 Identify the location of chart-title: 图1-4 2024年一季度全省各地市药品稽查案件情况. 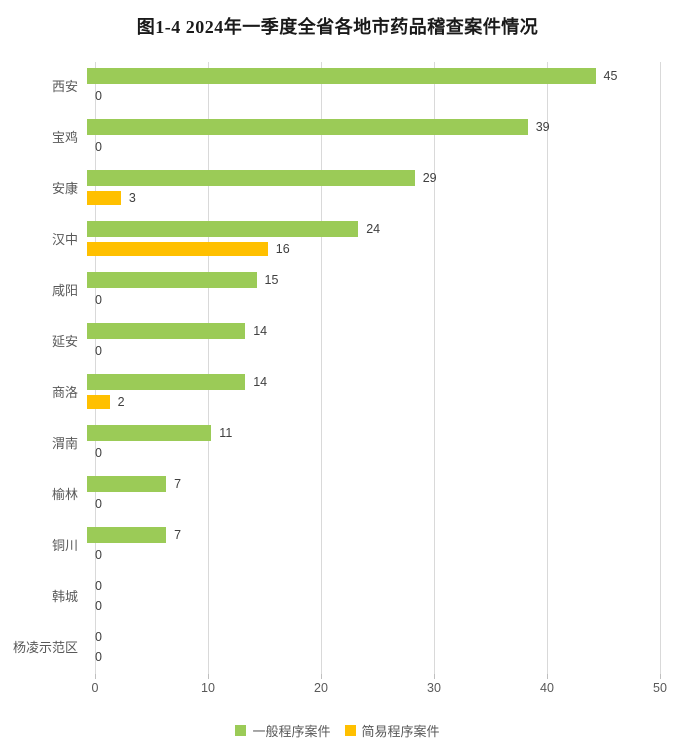
(337, 27).